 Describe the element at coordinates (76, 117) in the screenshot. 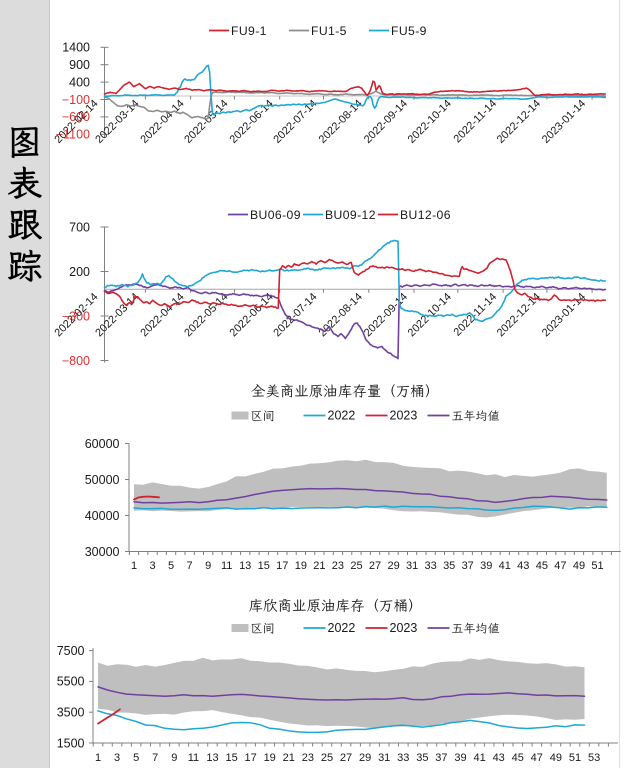

I see `svg-text: −600` at that location.